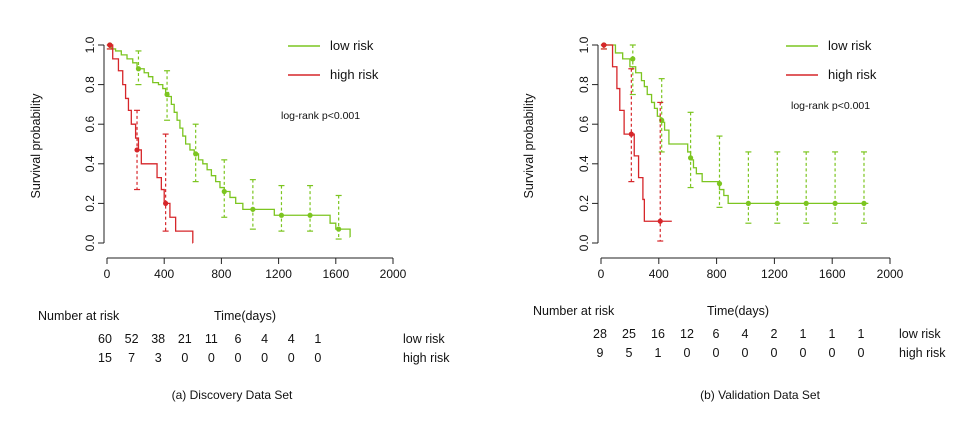 This screenshot has width=960, height=423. Describe the element at coordinates (131, 358) in the screenshot. I see `at-risk-count: 7` at that location.